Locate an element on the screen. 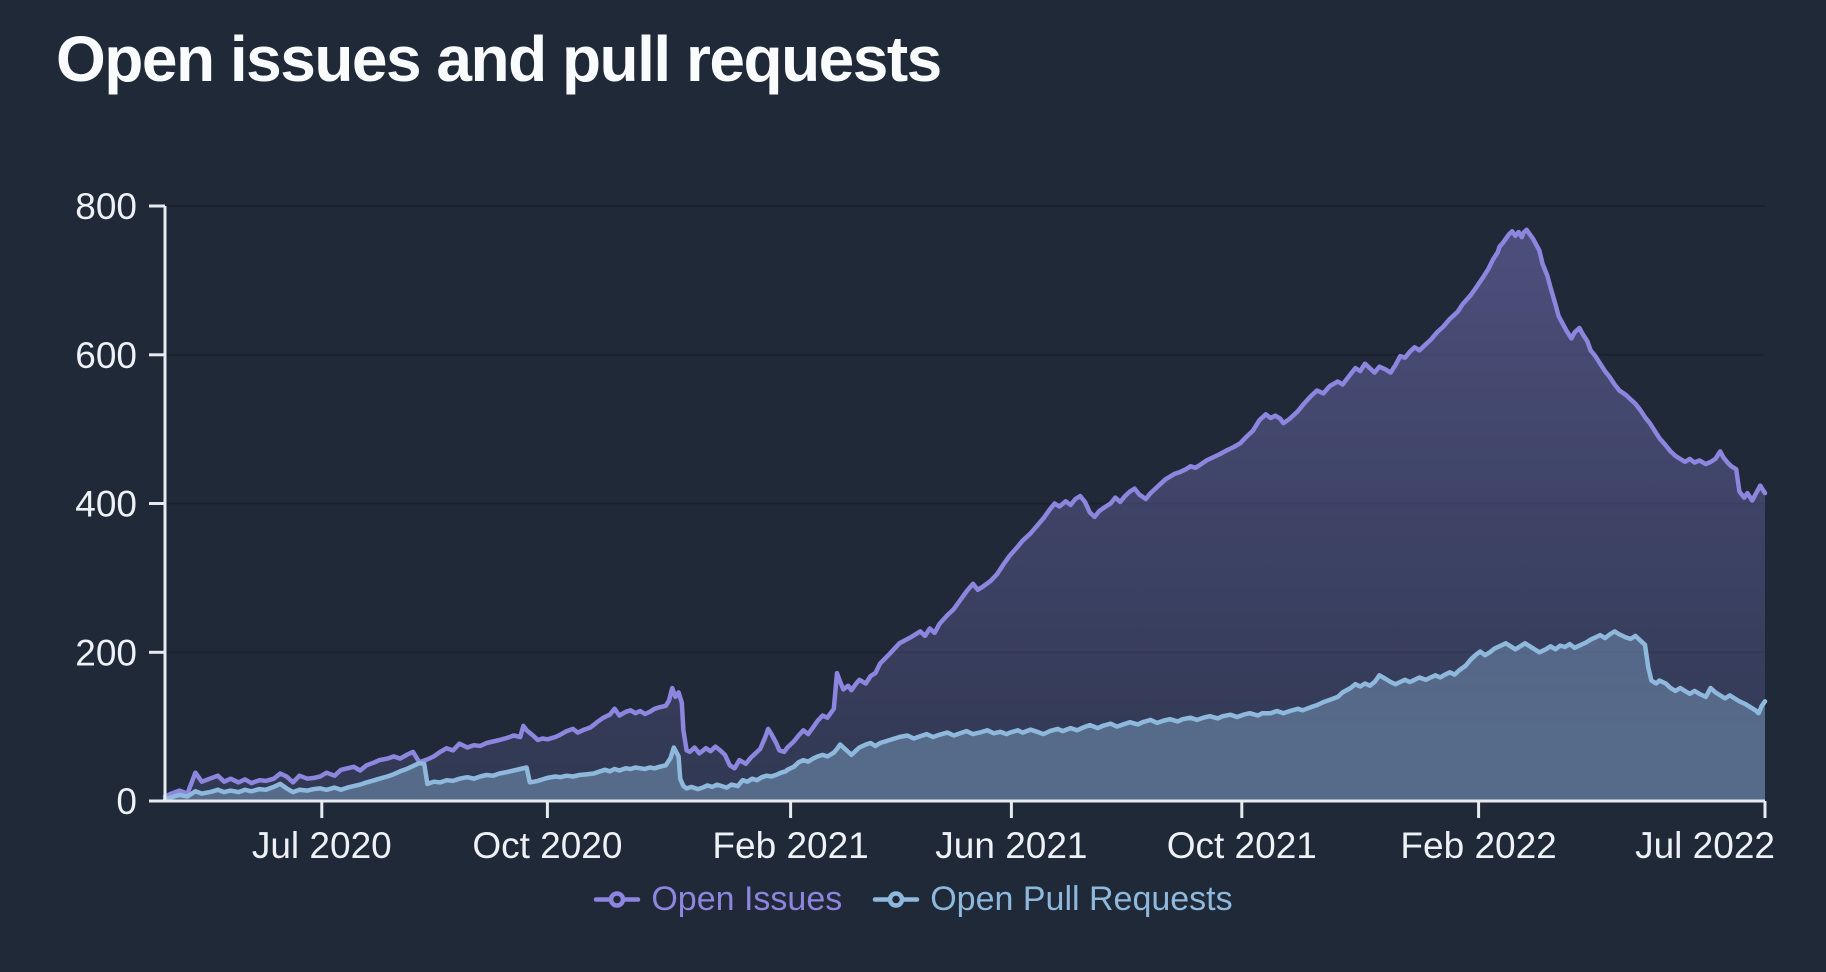  y-axis-label-200: 200 is located at coordinates (106, 652).